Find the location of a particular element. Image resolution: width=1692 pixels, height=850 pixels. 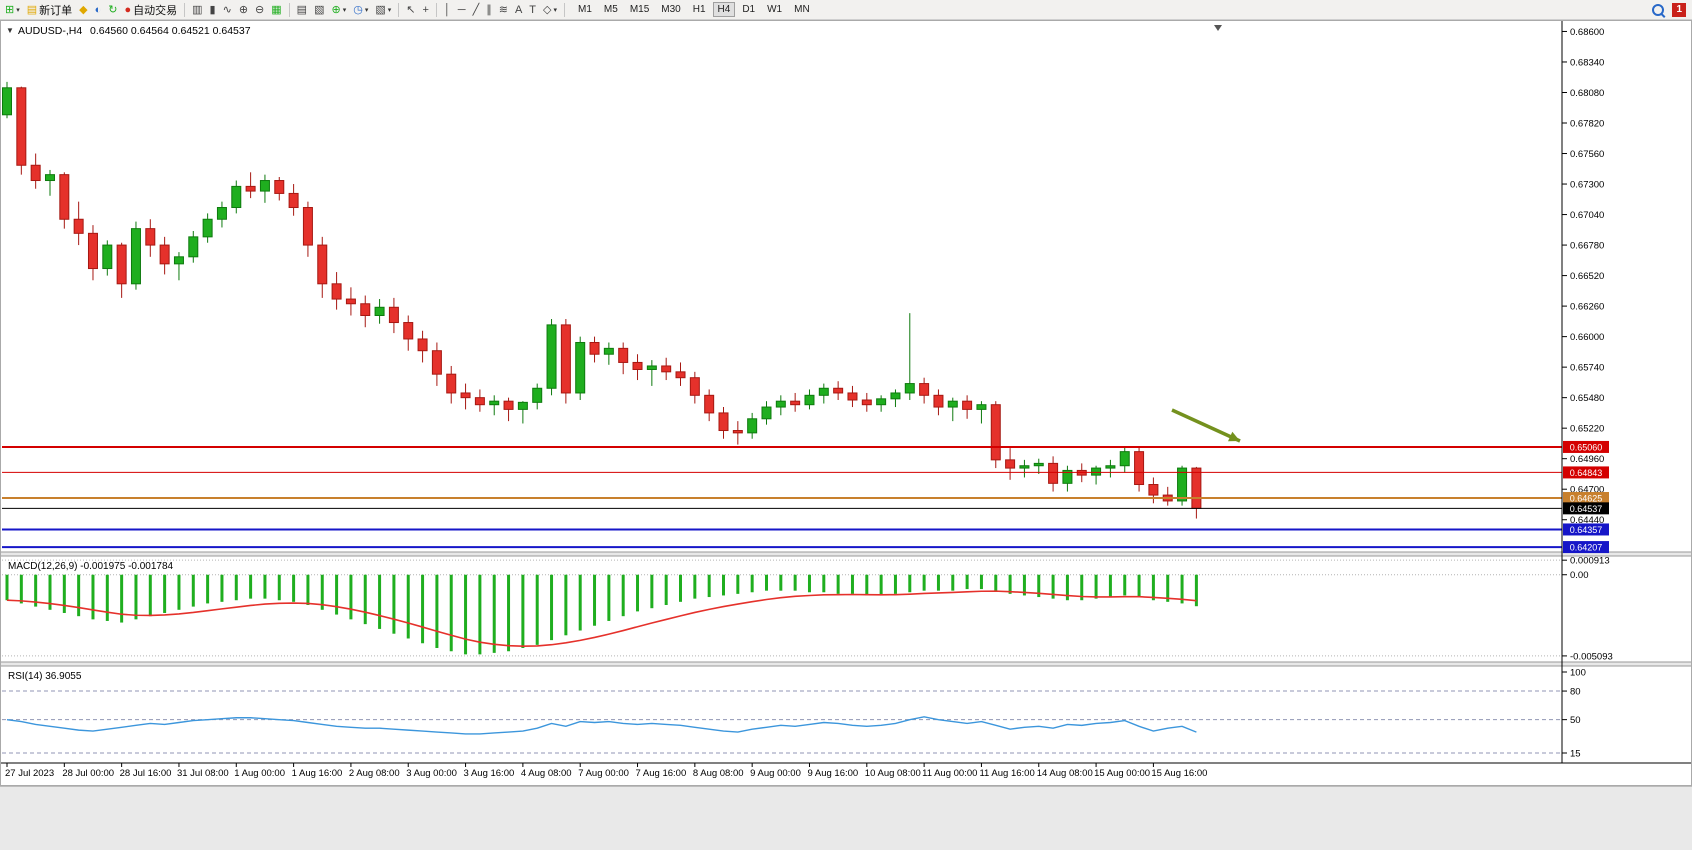

price-tag-label: 0.64207 is located at coordinates (1586, 548).